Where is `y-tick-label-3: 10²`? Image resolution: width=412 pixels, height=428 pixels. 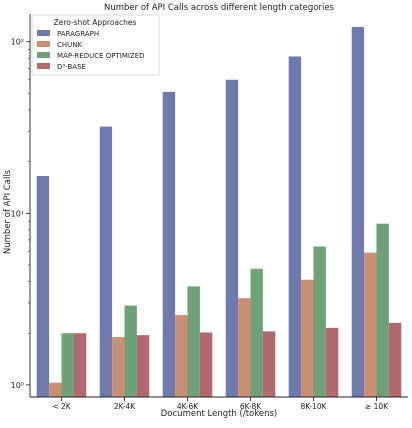 y-tick-label-3: 10² is located at coordinates (17, 42).